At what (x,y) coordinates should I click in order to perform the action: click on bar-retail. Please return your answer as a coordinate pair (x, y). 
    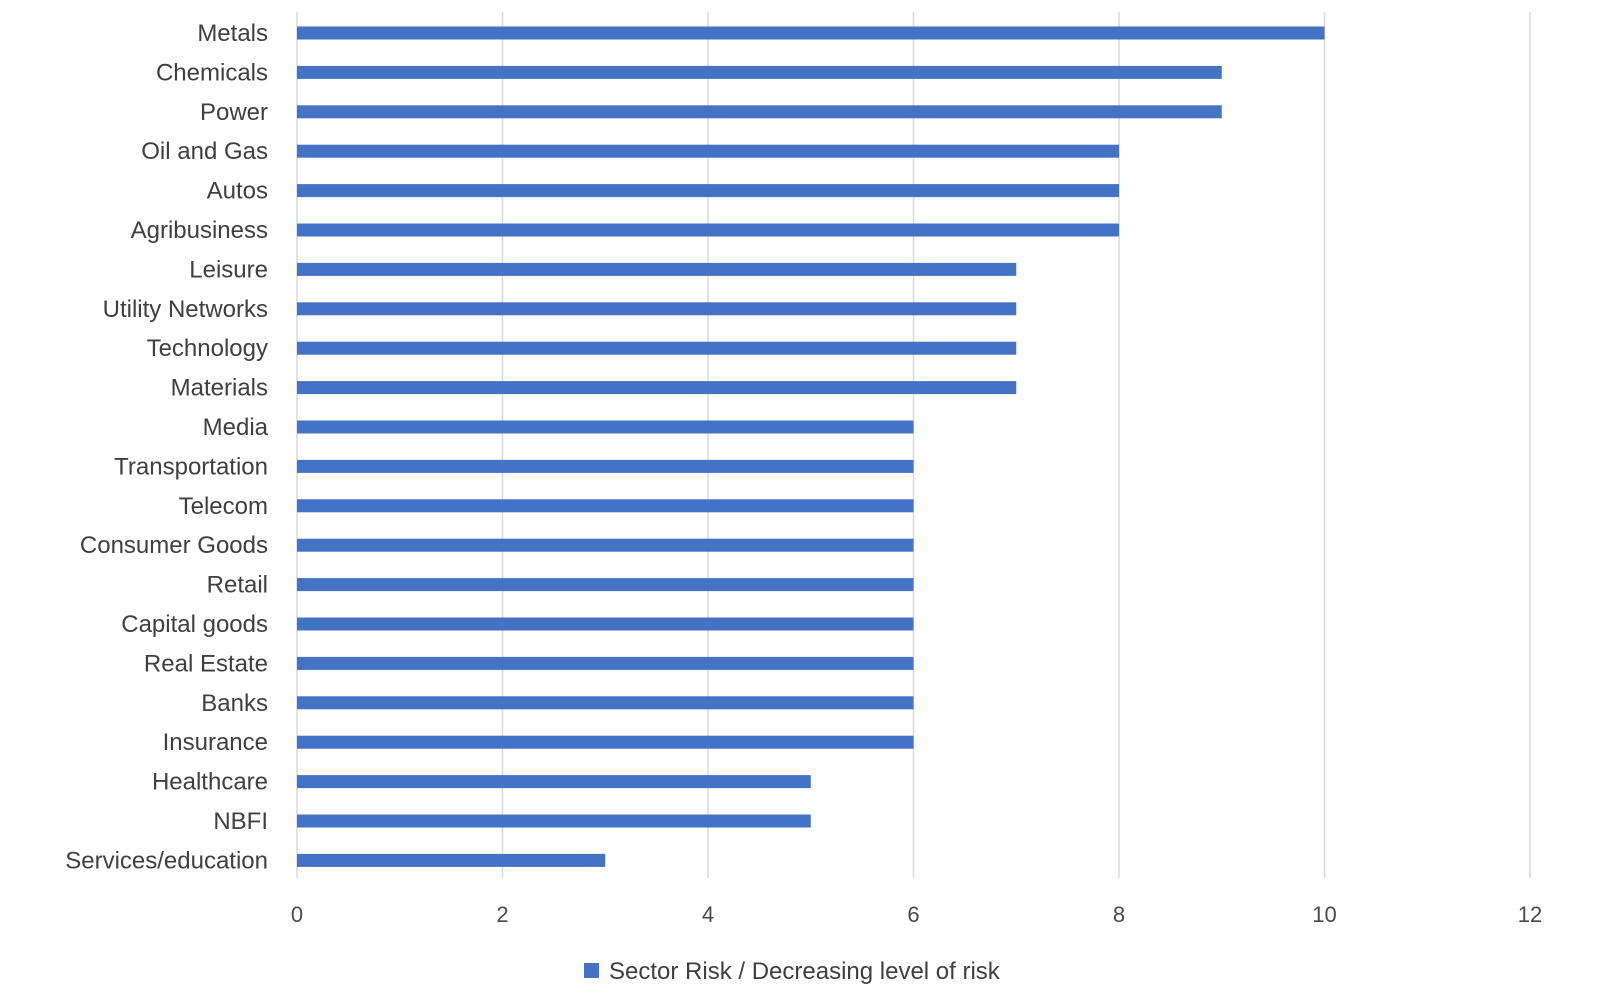
    Looking at the image, I should click on (605, 585).